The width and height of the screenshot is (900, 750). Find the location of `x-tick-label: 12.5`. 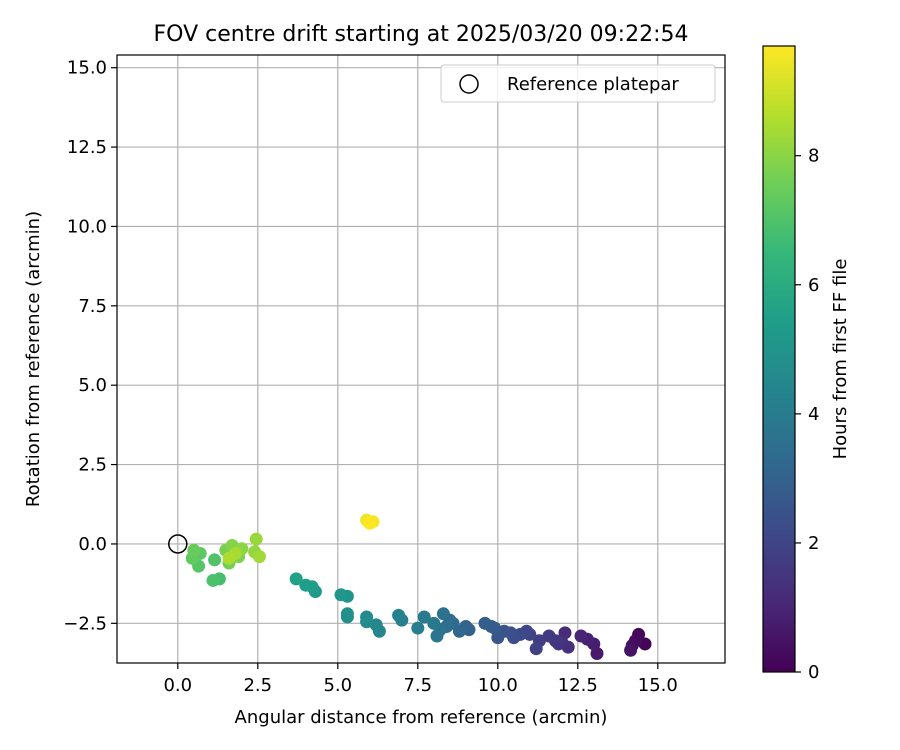

x-tick-label: 12.5 is located at coordinates (578, 685).